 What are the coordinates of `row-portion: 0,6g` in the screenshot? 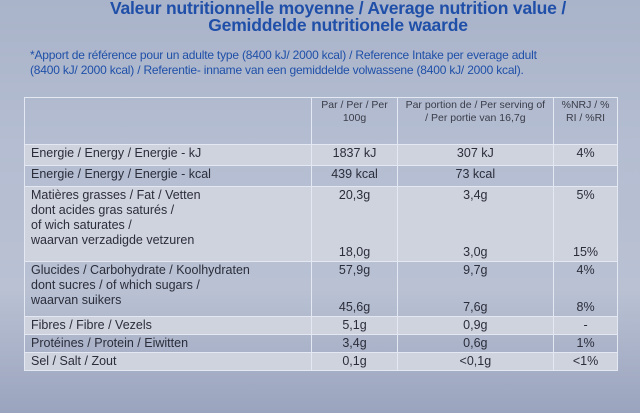 It's located at (475, 343).